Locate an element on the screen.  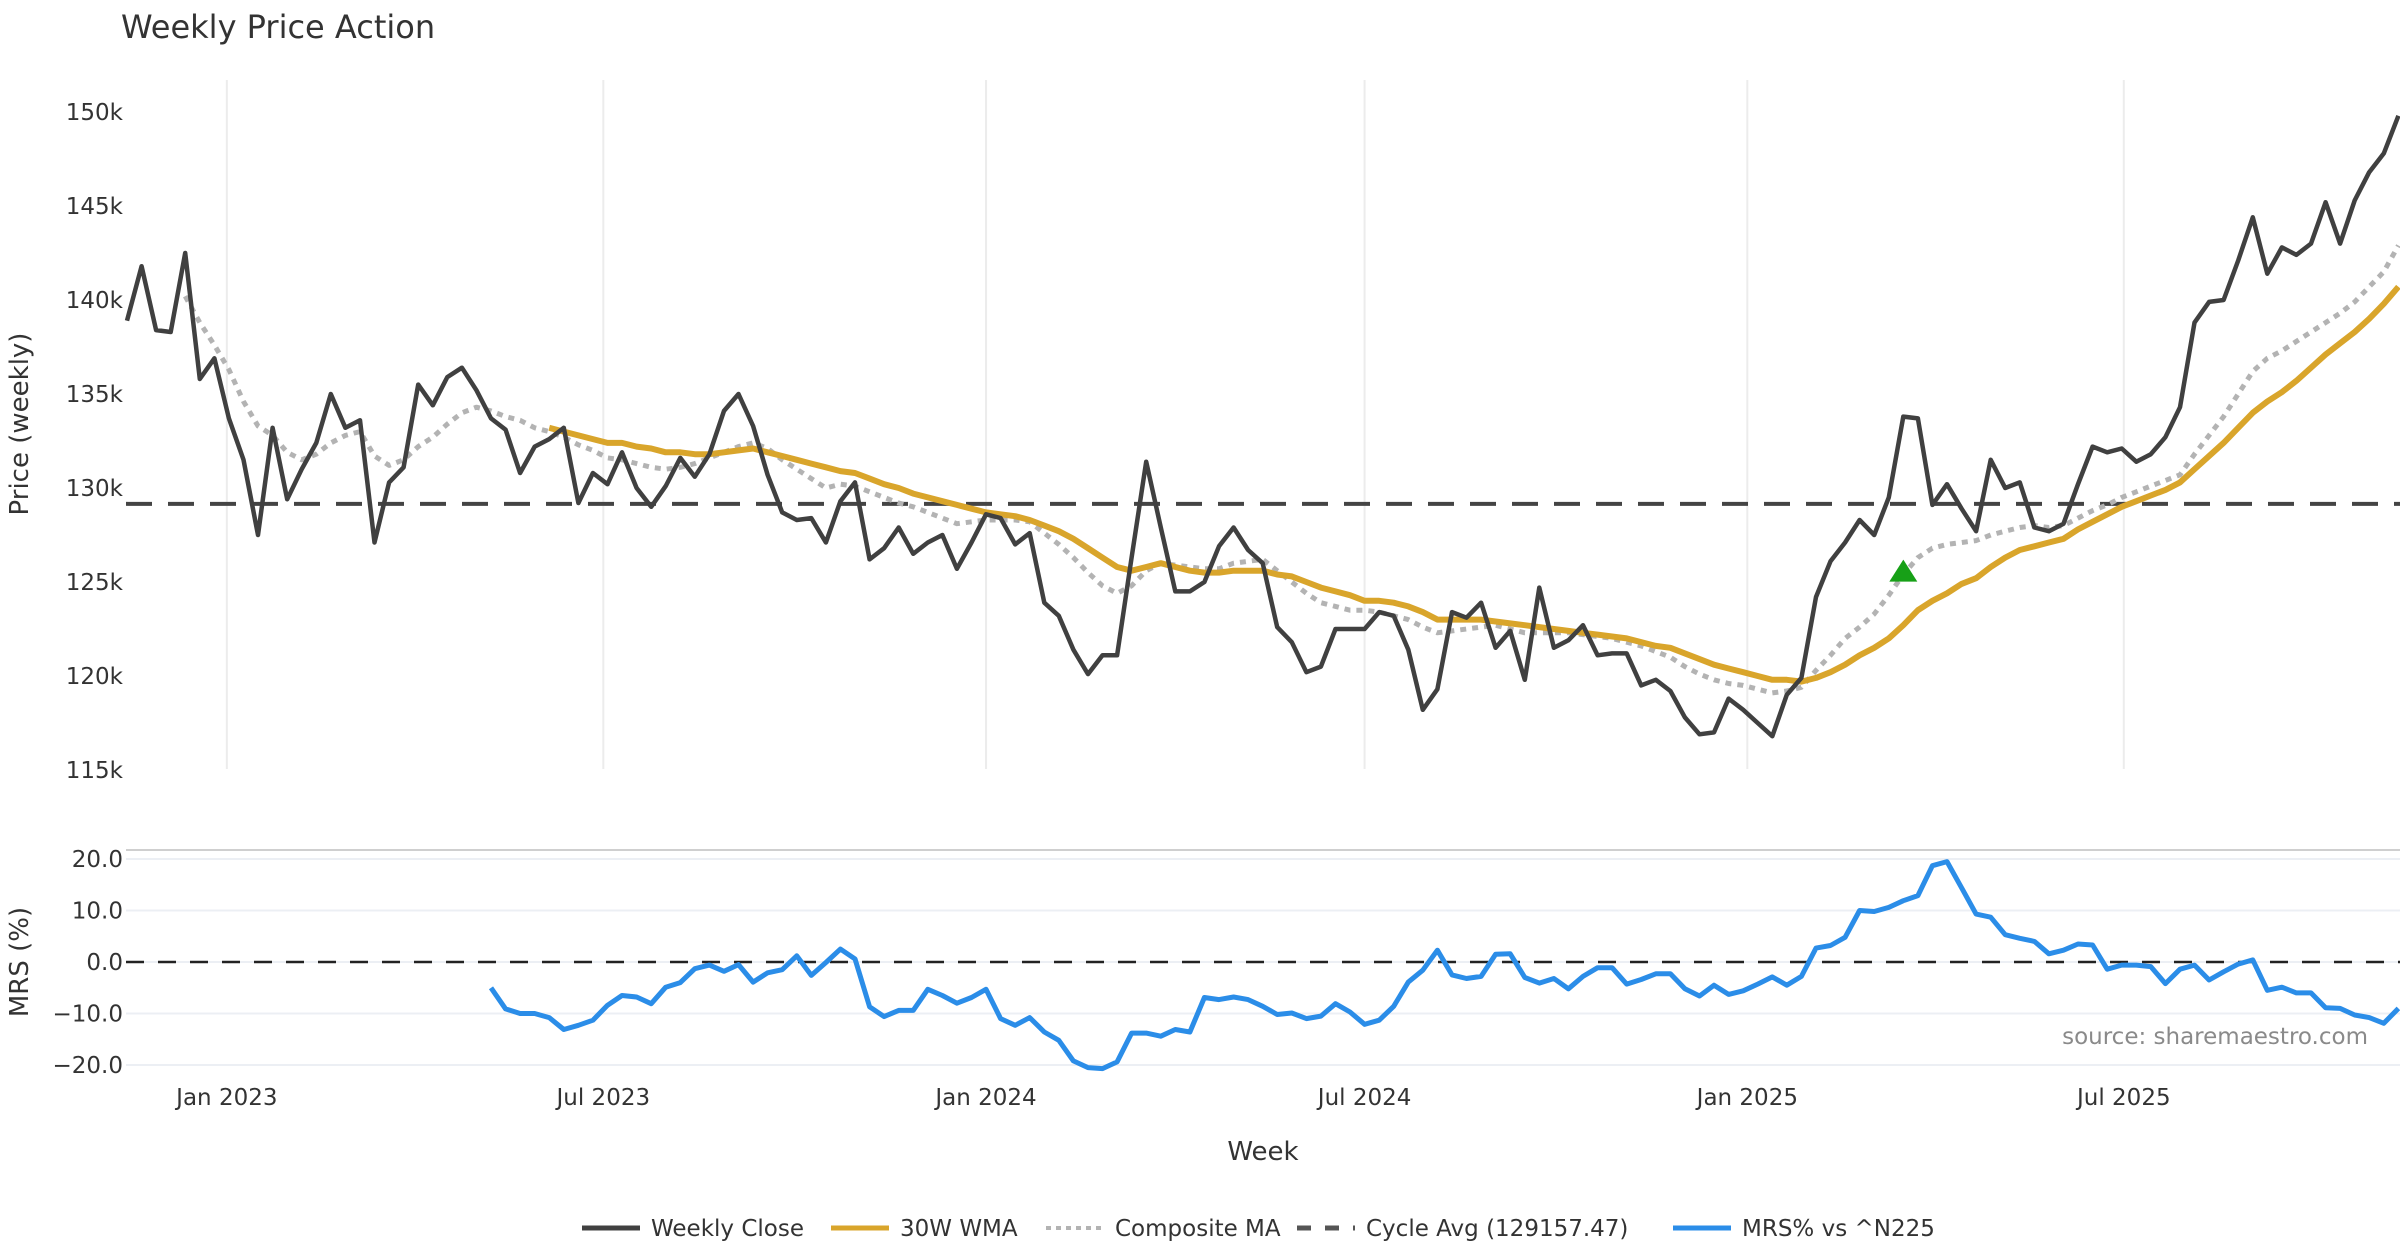
price-y-tick-label: 135k is located at coordinates (95, 395).